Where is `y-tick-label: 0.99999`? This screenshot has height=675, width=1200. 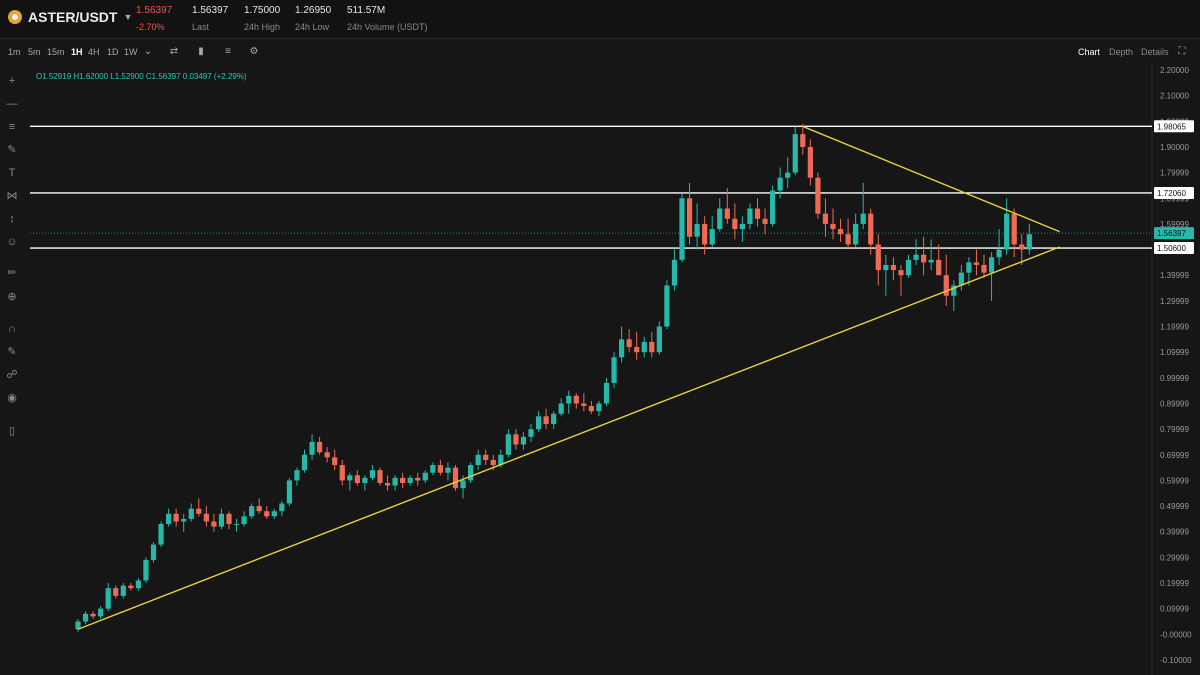 y-tick-label: 0.99999 is located at coordinates (1174, 378).